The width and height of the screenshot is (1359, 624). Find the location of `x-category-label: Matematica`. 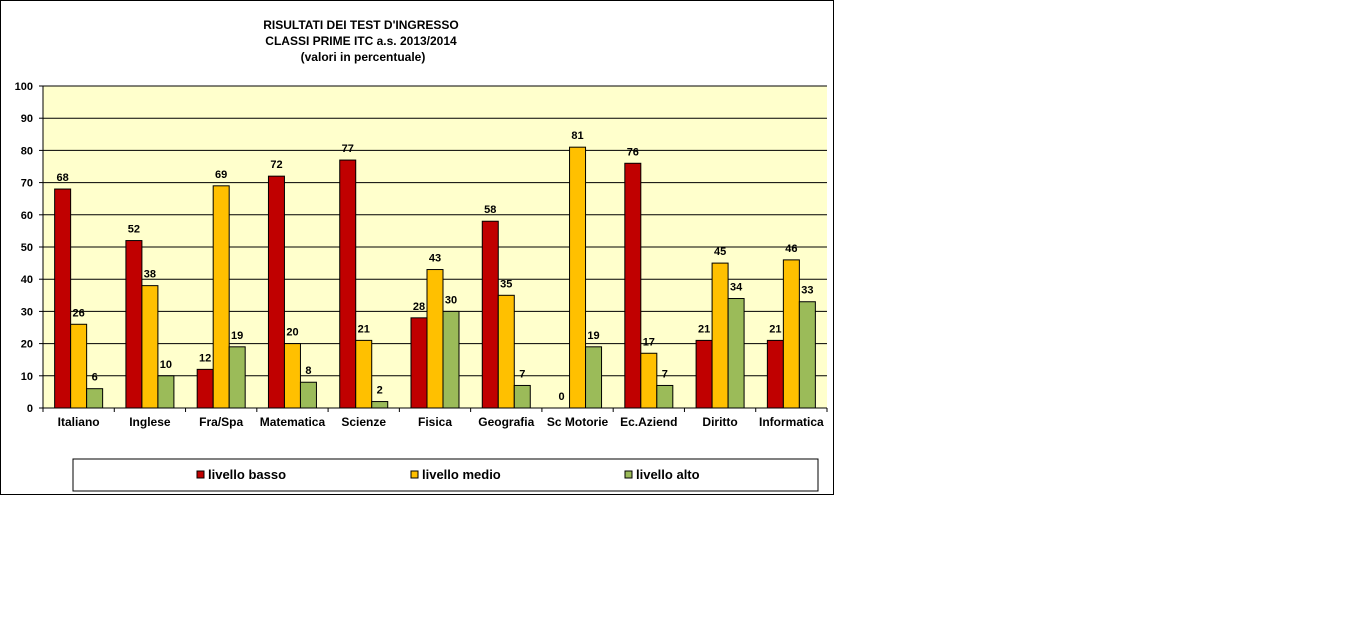

x-category-label: Matematica is located at coordinates (293, 422).